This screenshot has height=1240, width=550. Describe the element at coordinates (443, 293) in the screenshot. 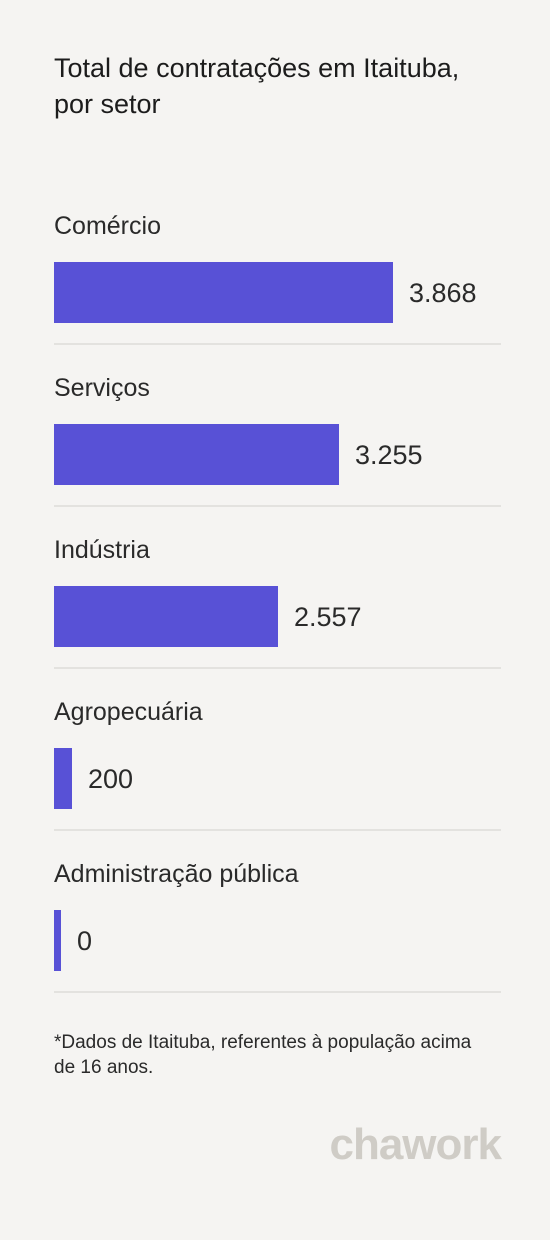

I see `value-label: 3.868` at that location.